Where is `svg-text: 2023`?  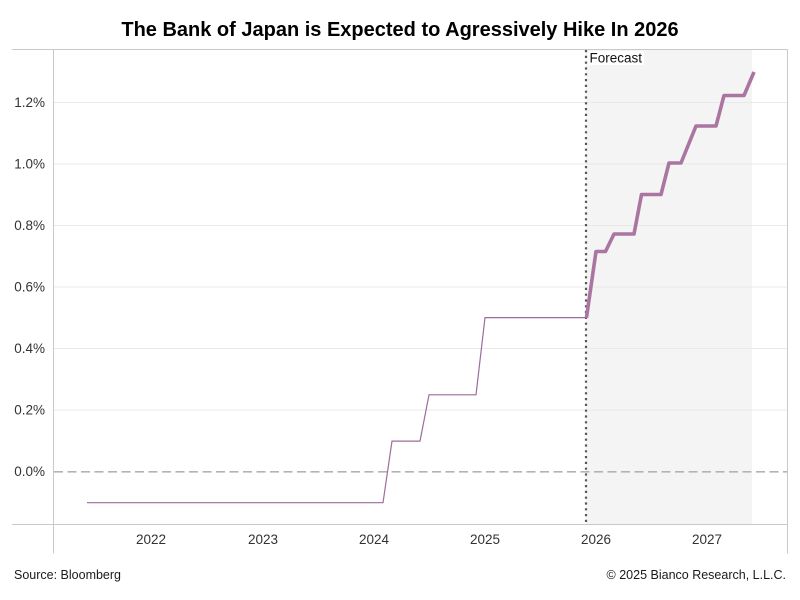
svg-text: 2023 is located at coordinates (263, 539).